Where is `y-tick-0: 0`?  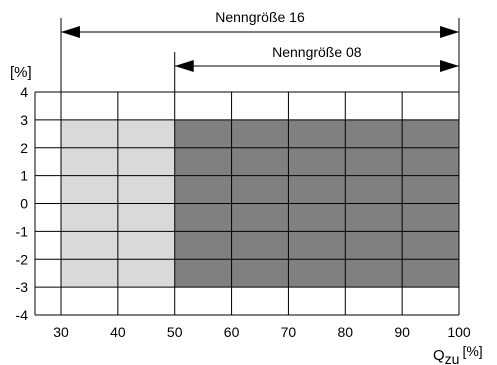
y-tick-0: 0 is located at coordinates (24, 204).